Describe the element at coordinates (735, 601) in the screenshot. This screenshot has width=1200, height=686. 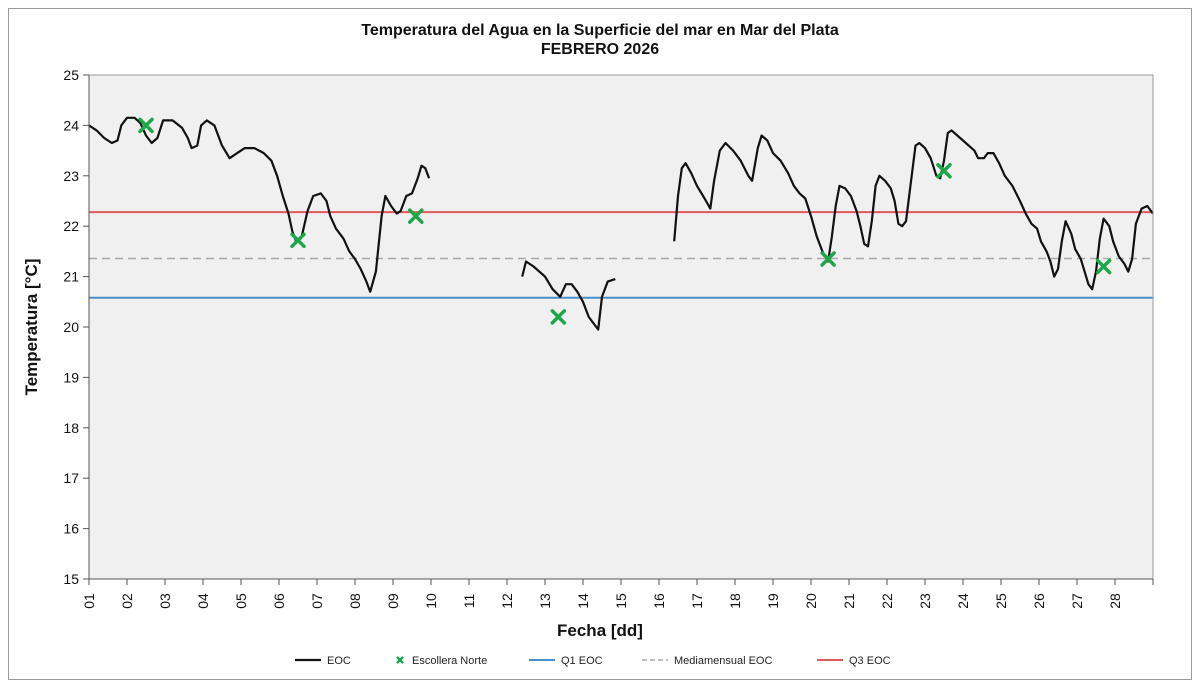
I see `x-tick-label: 18` at that location.